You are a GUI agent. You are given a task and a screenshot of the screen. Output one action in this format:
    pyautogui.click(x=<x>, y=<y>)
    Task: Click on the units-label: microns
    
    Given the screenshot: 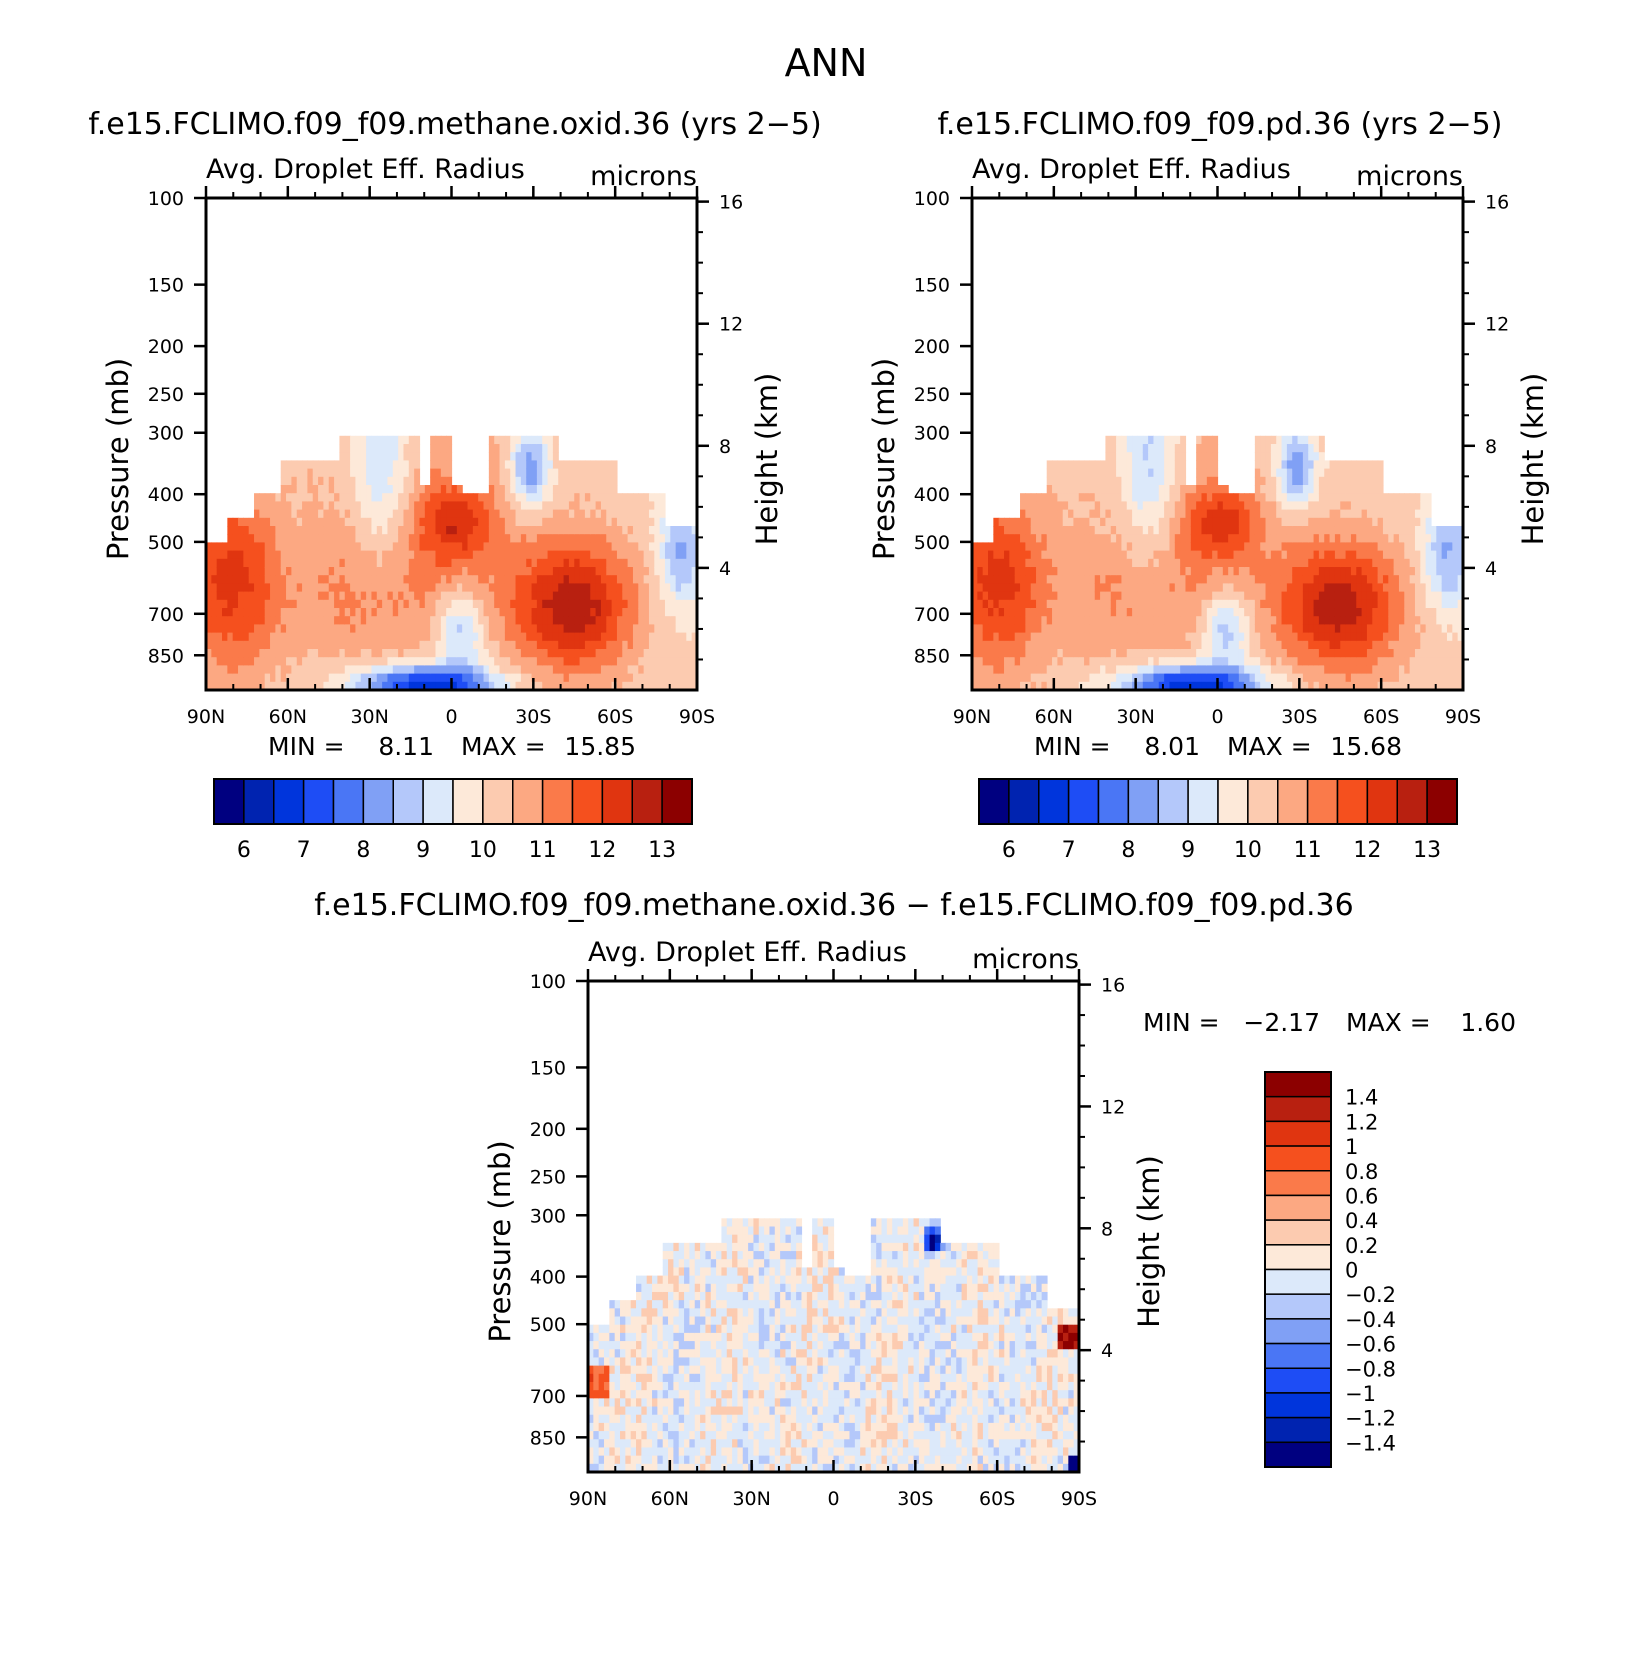 What is the action you would take?
    pyautogui.click(x=1409, y=176)
    